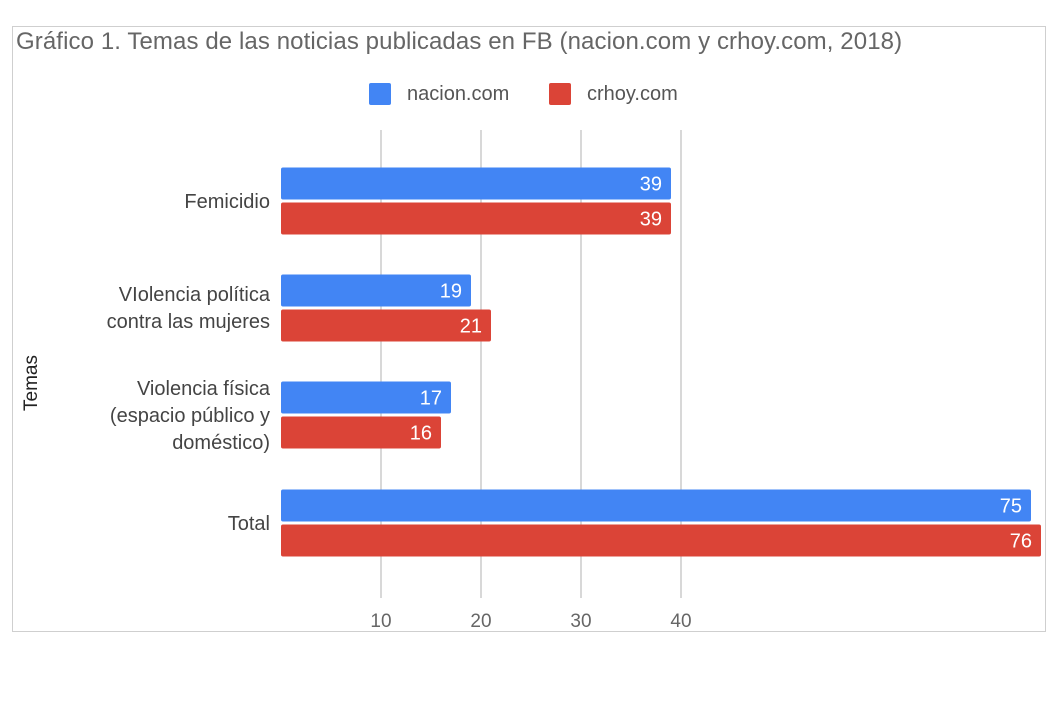  What do you see at coordinates (380, 621) in the screenshot?
I see `x-tick-label-10: 10` at bounding box center [380, 621].